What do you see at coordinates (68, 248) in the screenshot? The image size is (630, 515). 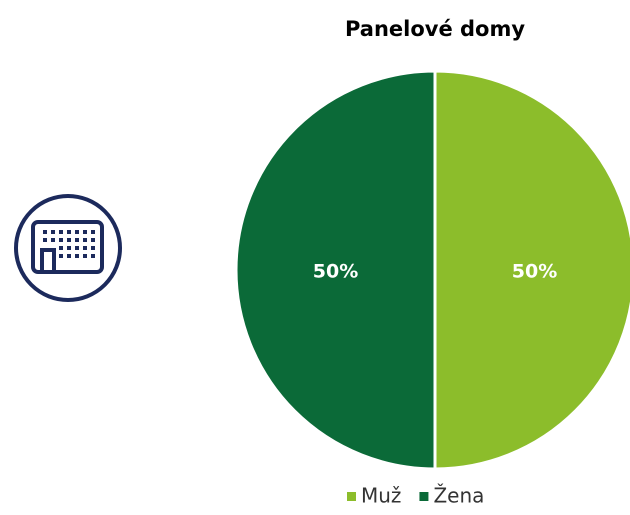 I see `building-icon` at bounding box center [68, 248].